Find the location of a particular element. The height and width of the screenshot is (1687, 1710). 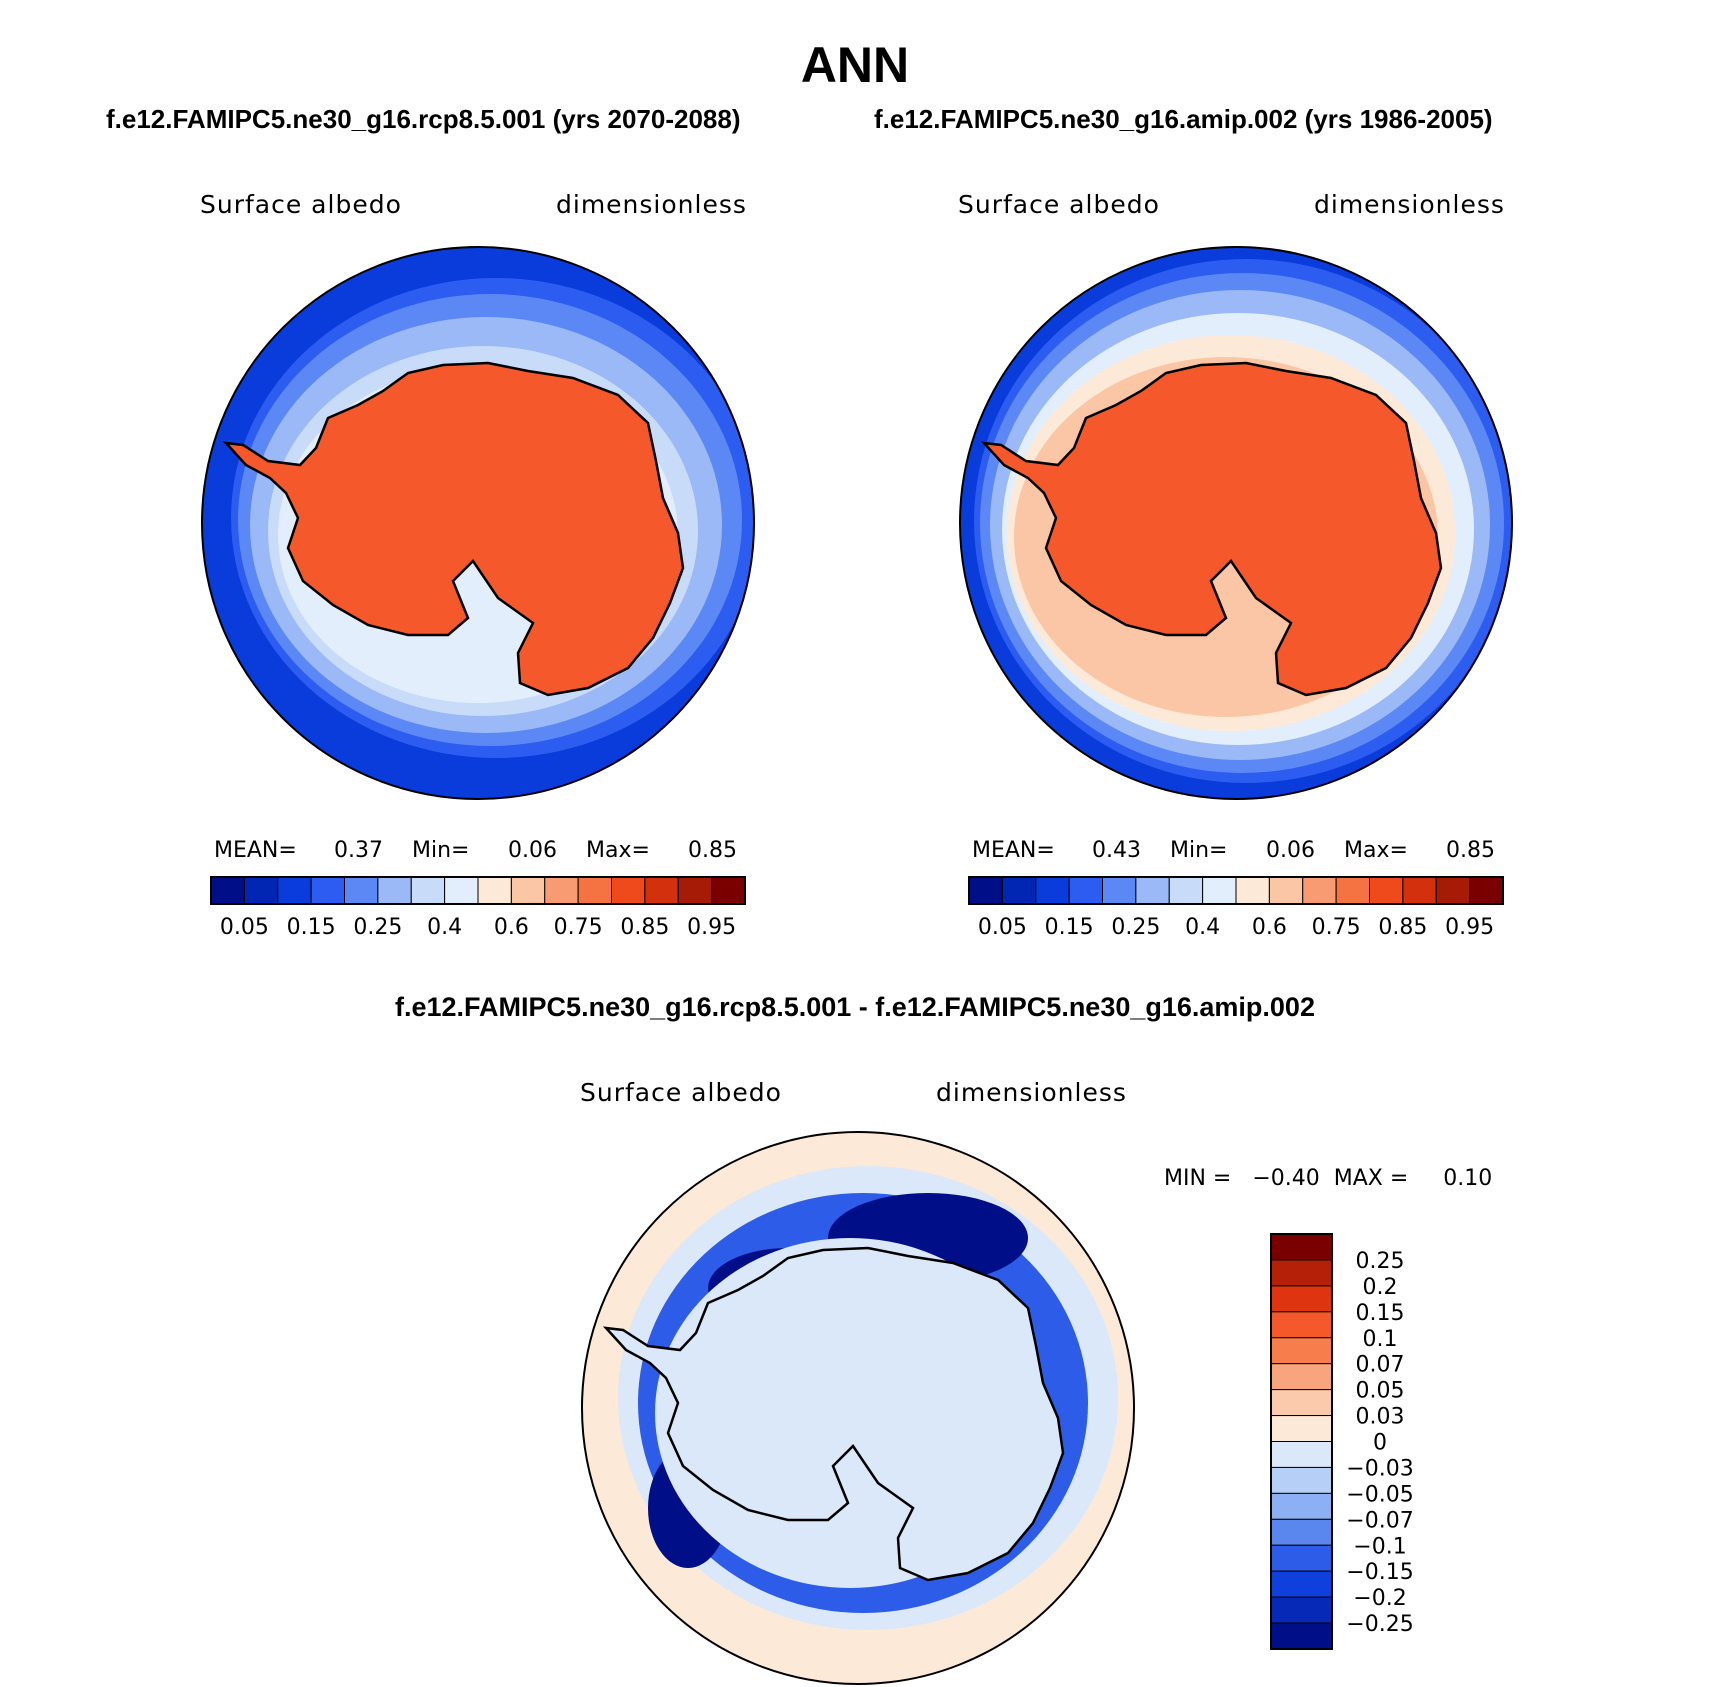

difference-colorbar-tick-label: 0 is located at coordinates (1380, 1443).